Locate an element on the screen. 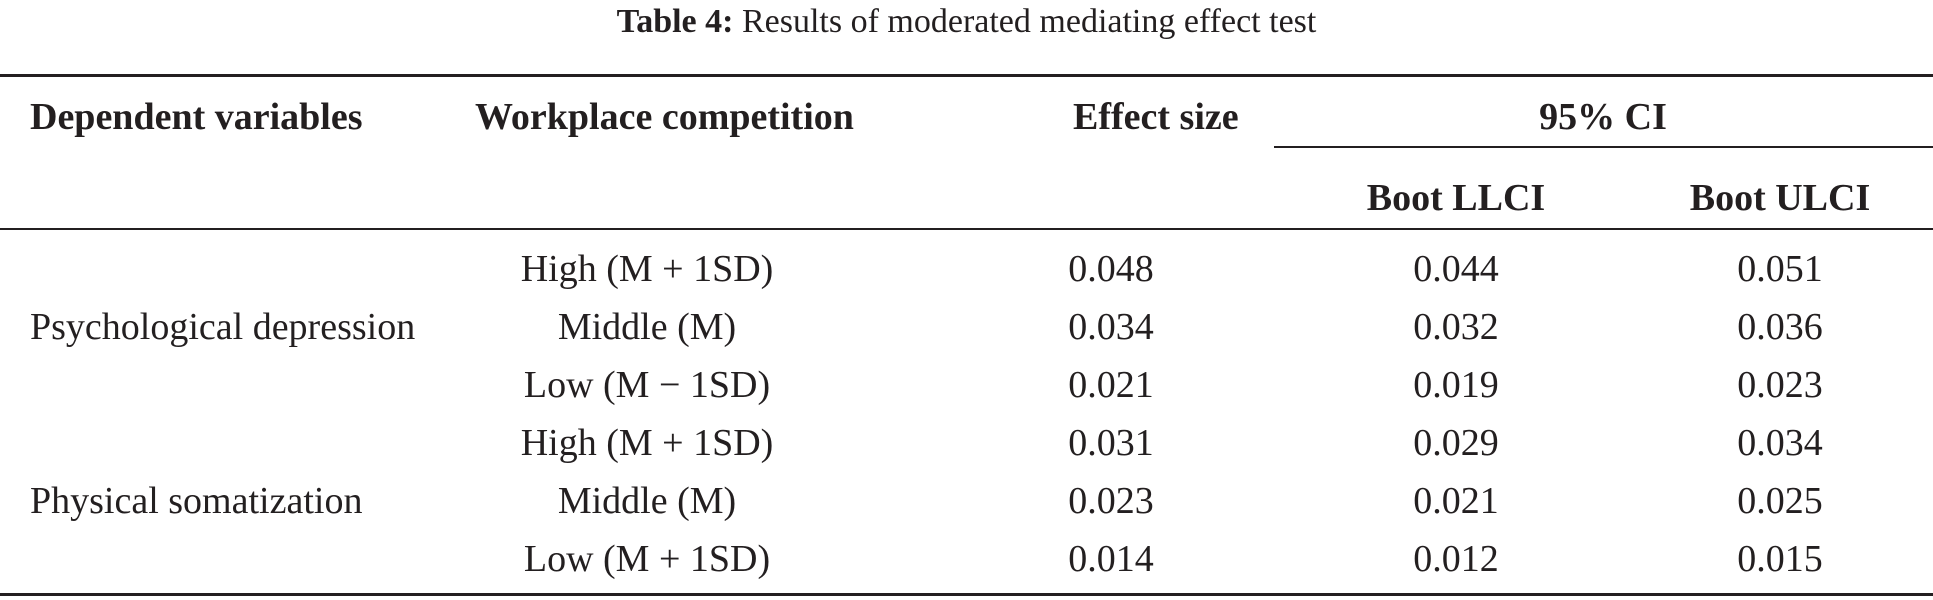  table-cell-llci: 0.019 is located at coordinates (1456, 385).